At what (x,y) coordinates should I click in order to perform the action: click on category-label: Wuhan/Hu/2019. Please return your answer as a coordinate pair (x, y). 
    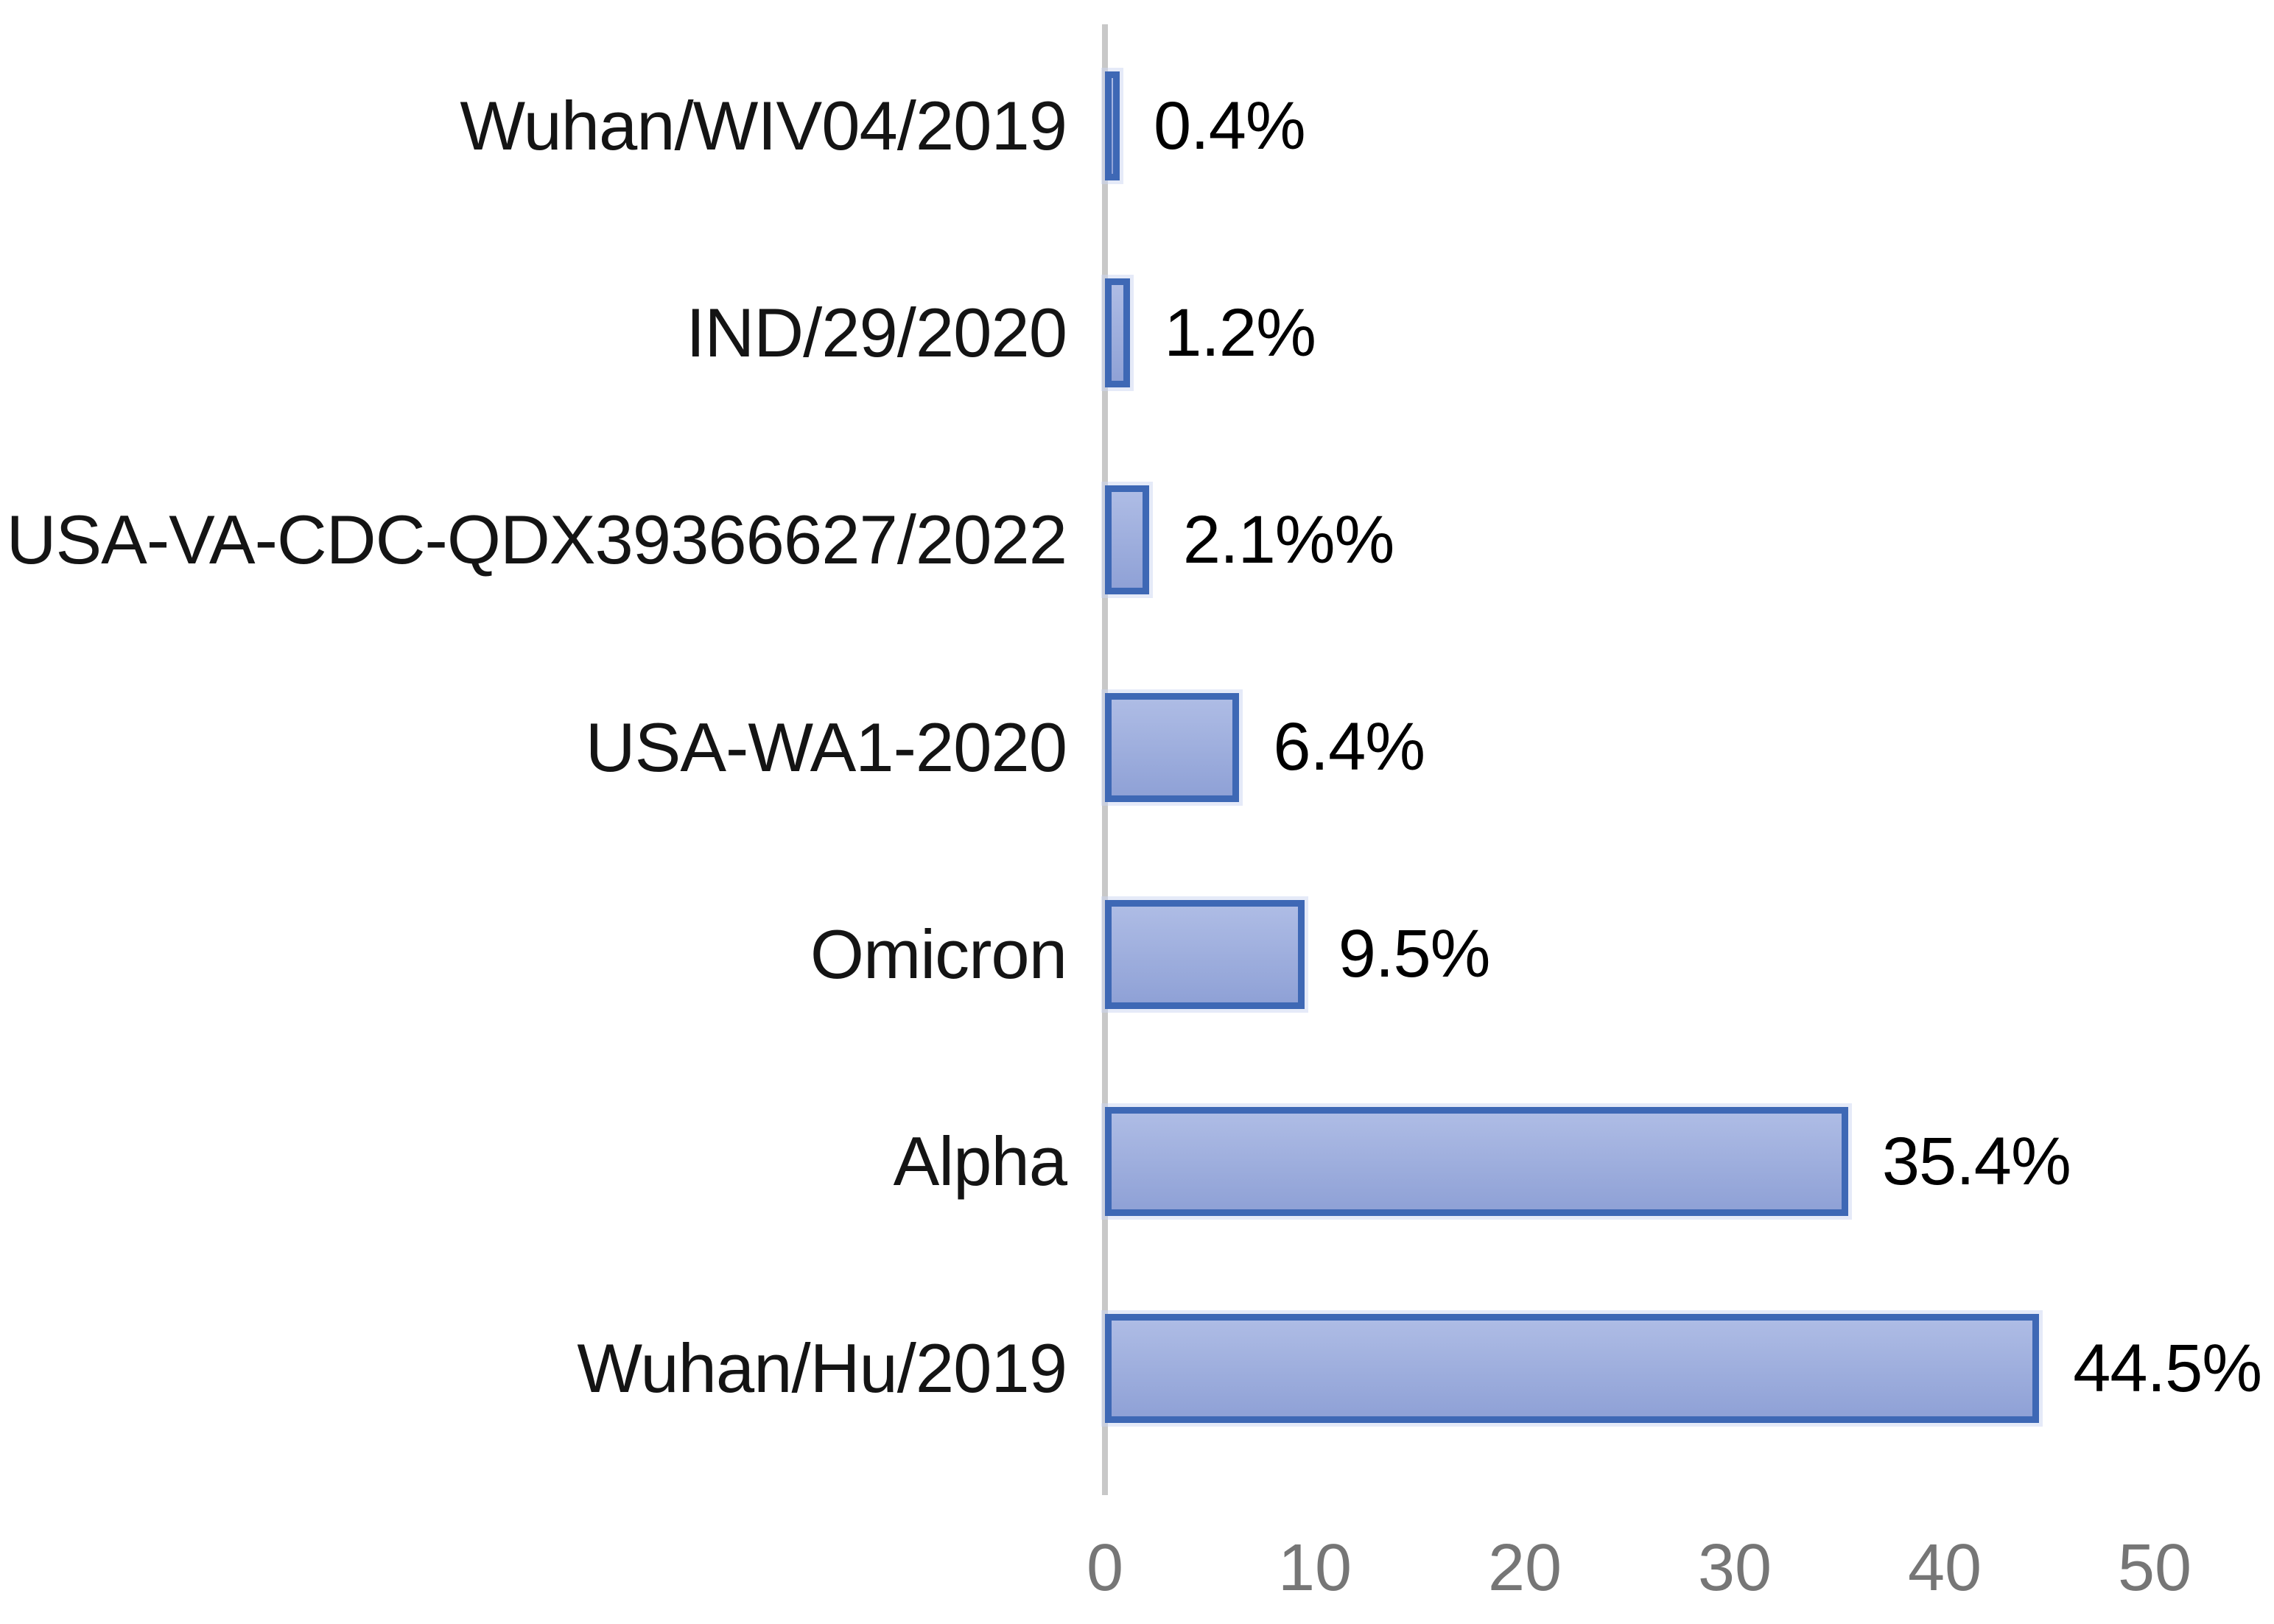
    Looking at the image, I should click on (822, 1368).